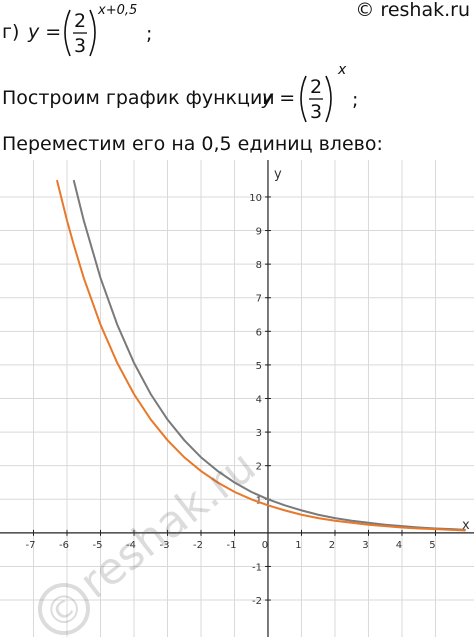 This screenshot has height=641, width=474. What do you see at coordinates (259, 400) in the screenshot?
I see `y-tick-label: 4` at bounding box center [259, 400].